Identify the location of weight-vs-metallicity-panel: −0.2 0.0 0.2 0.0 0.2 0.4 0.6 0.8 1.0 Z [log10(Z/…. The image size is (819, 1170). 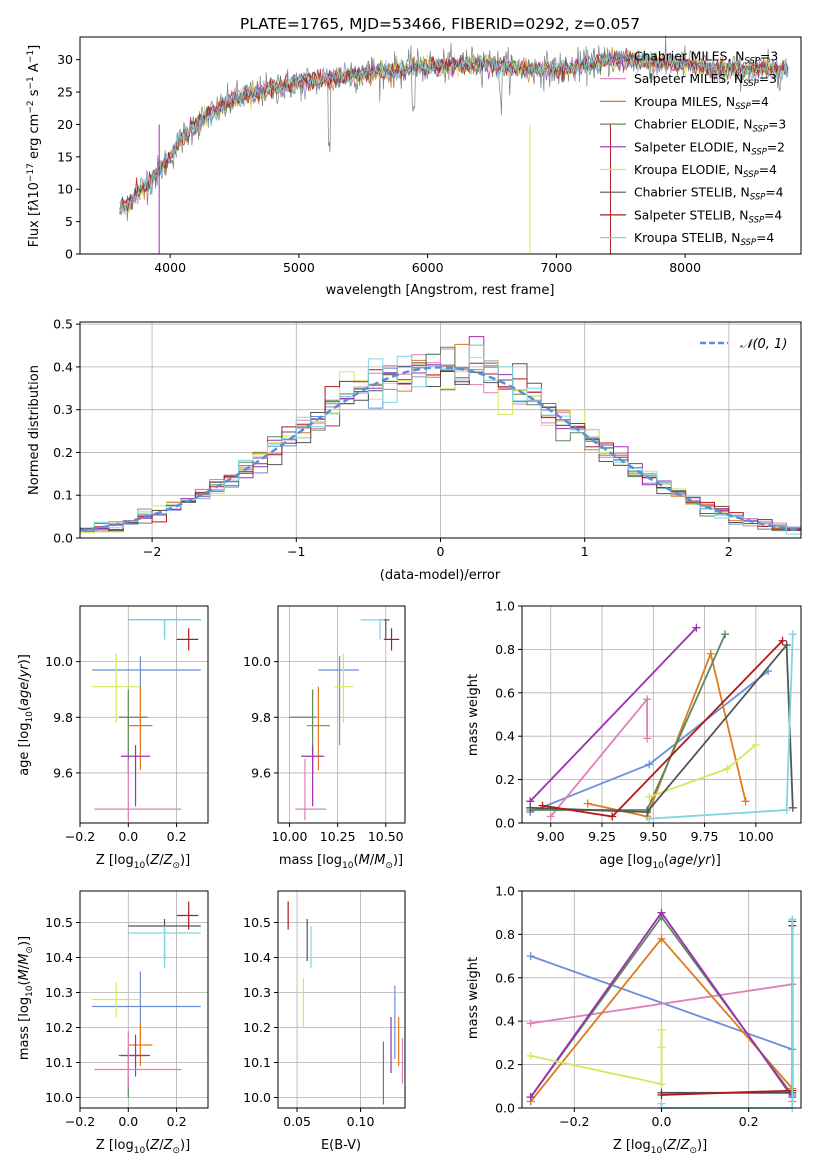
(634, 1020).